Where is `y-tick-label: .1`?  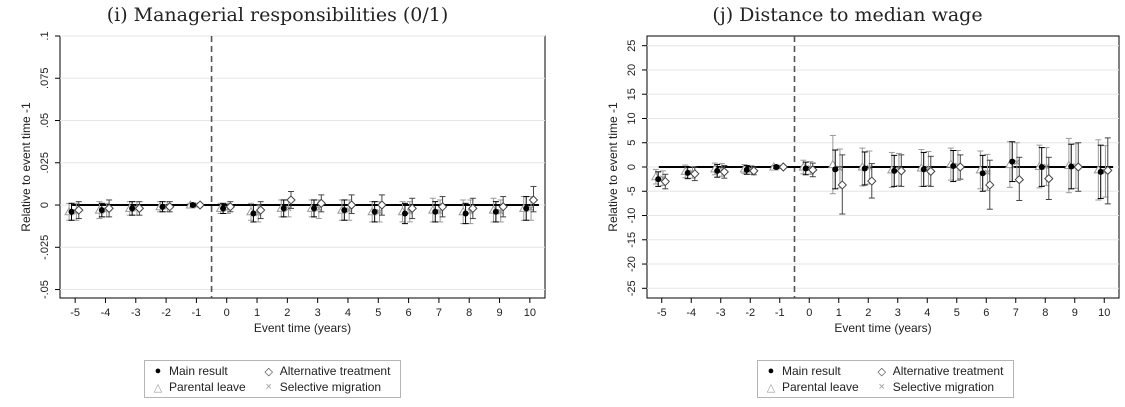
y-tick-label: .1 is located at coordinates (45, 35).